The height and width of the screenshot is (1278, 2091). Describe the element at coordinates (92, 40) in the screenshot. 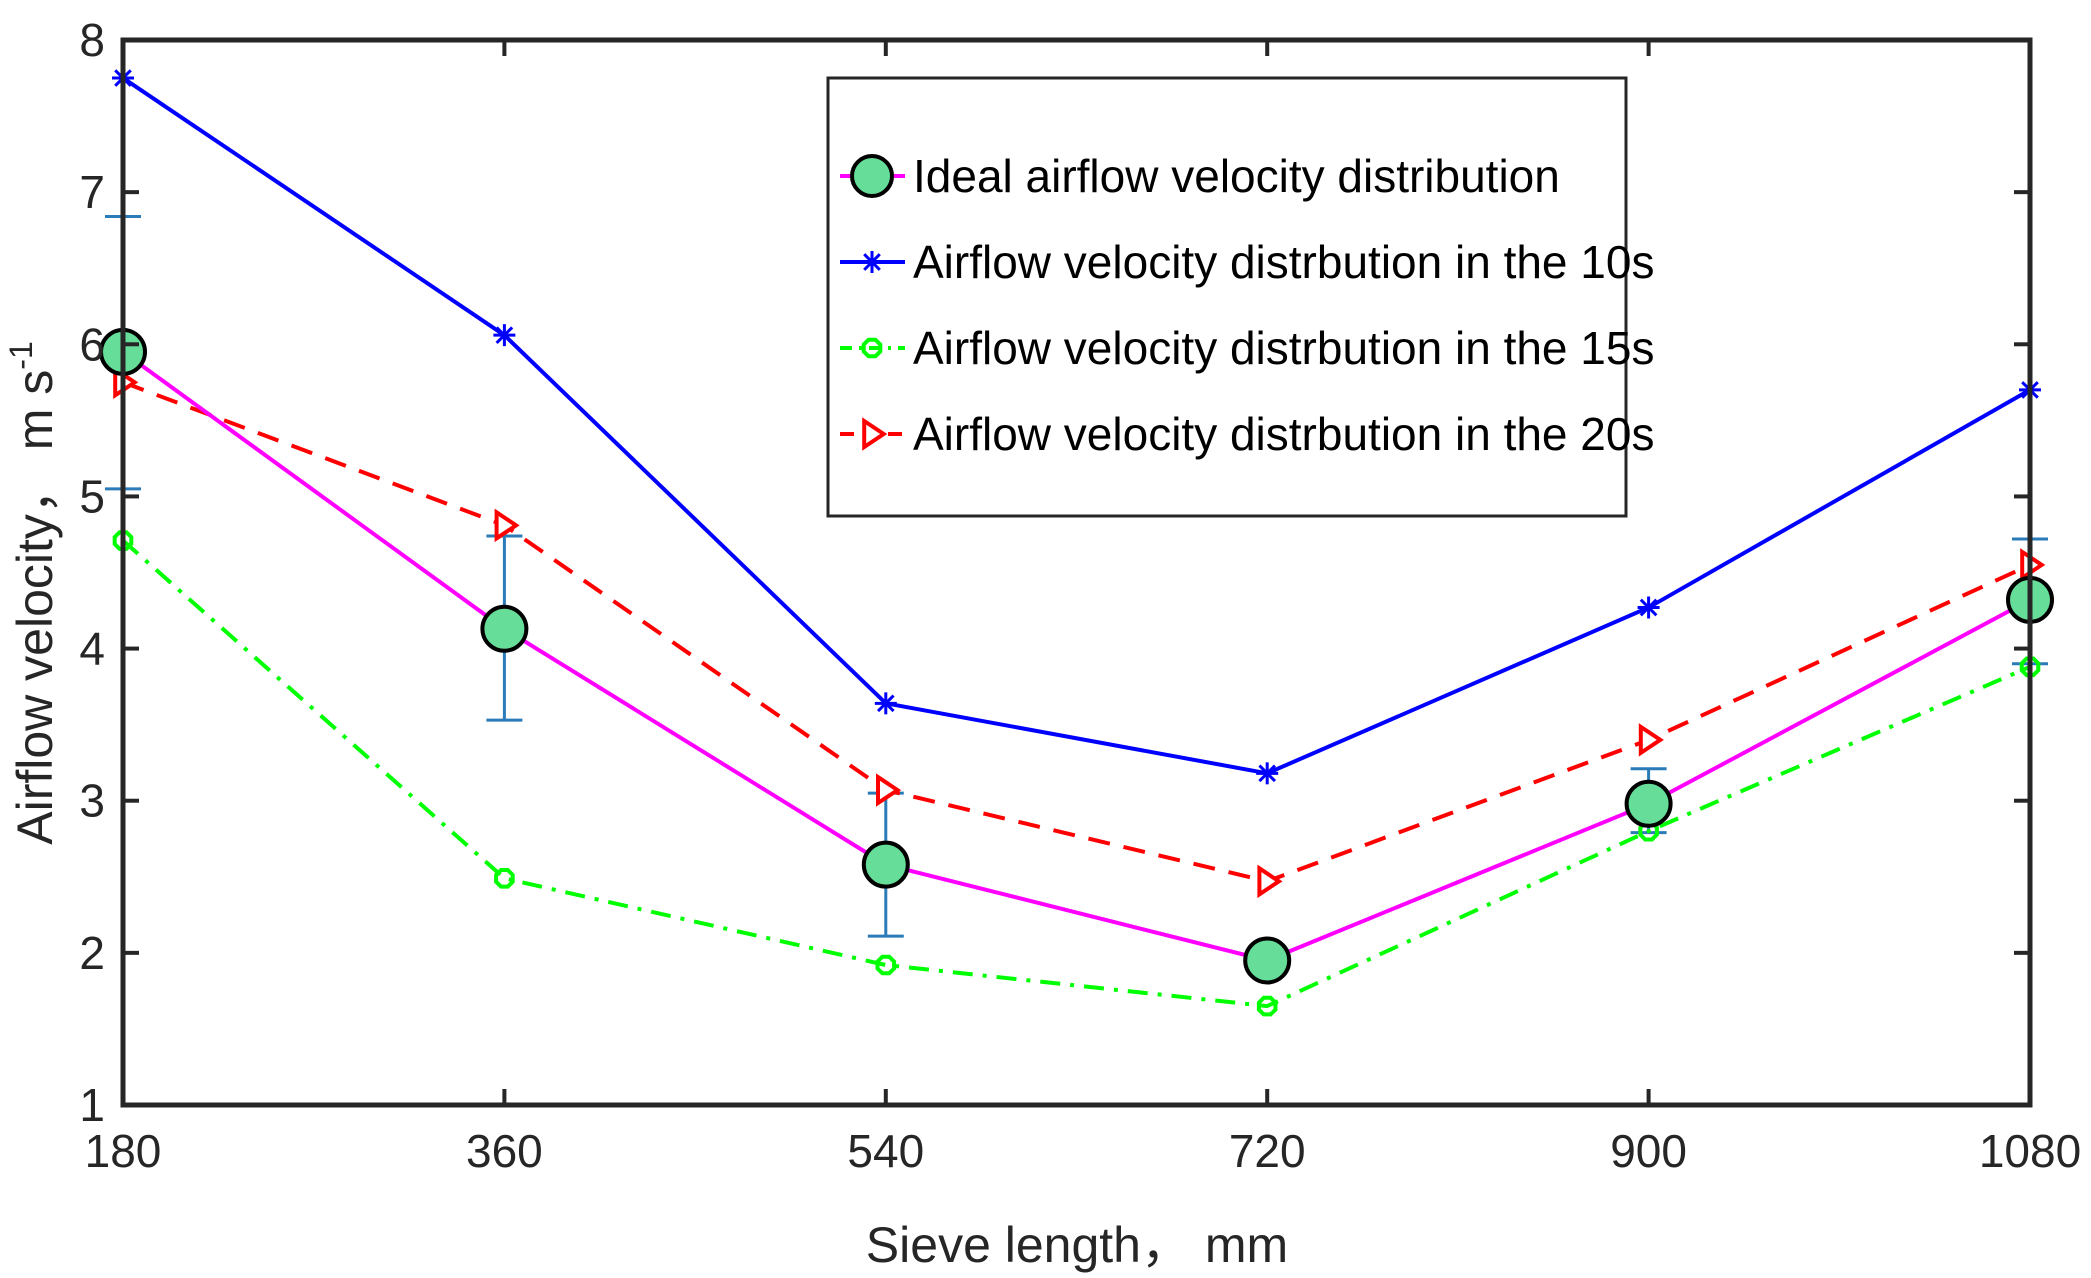

I see `y-tick-label: 8` at that location.